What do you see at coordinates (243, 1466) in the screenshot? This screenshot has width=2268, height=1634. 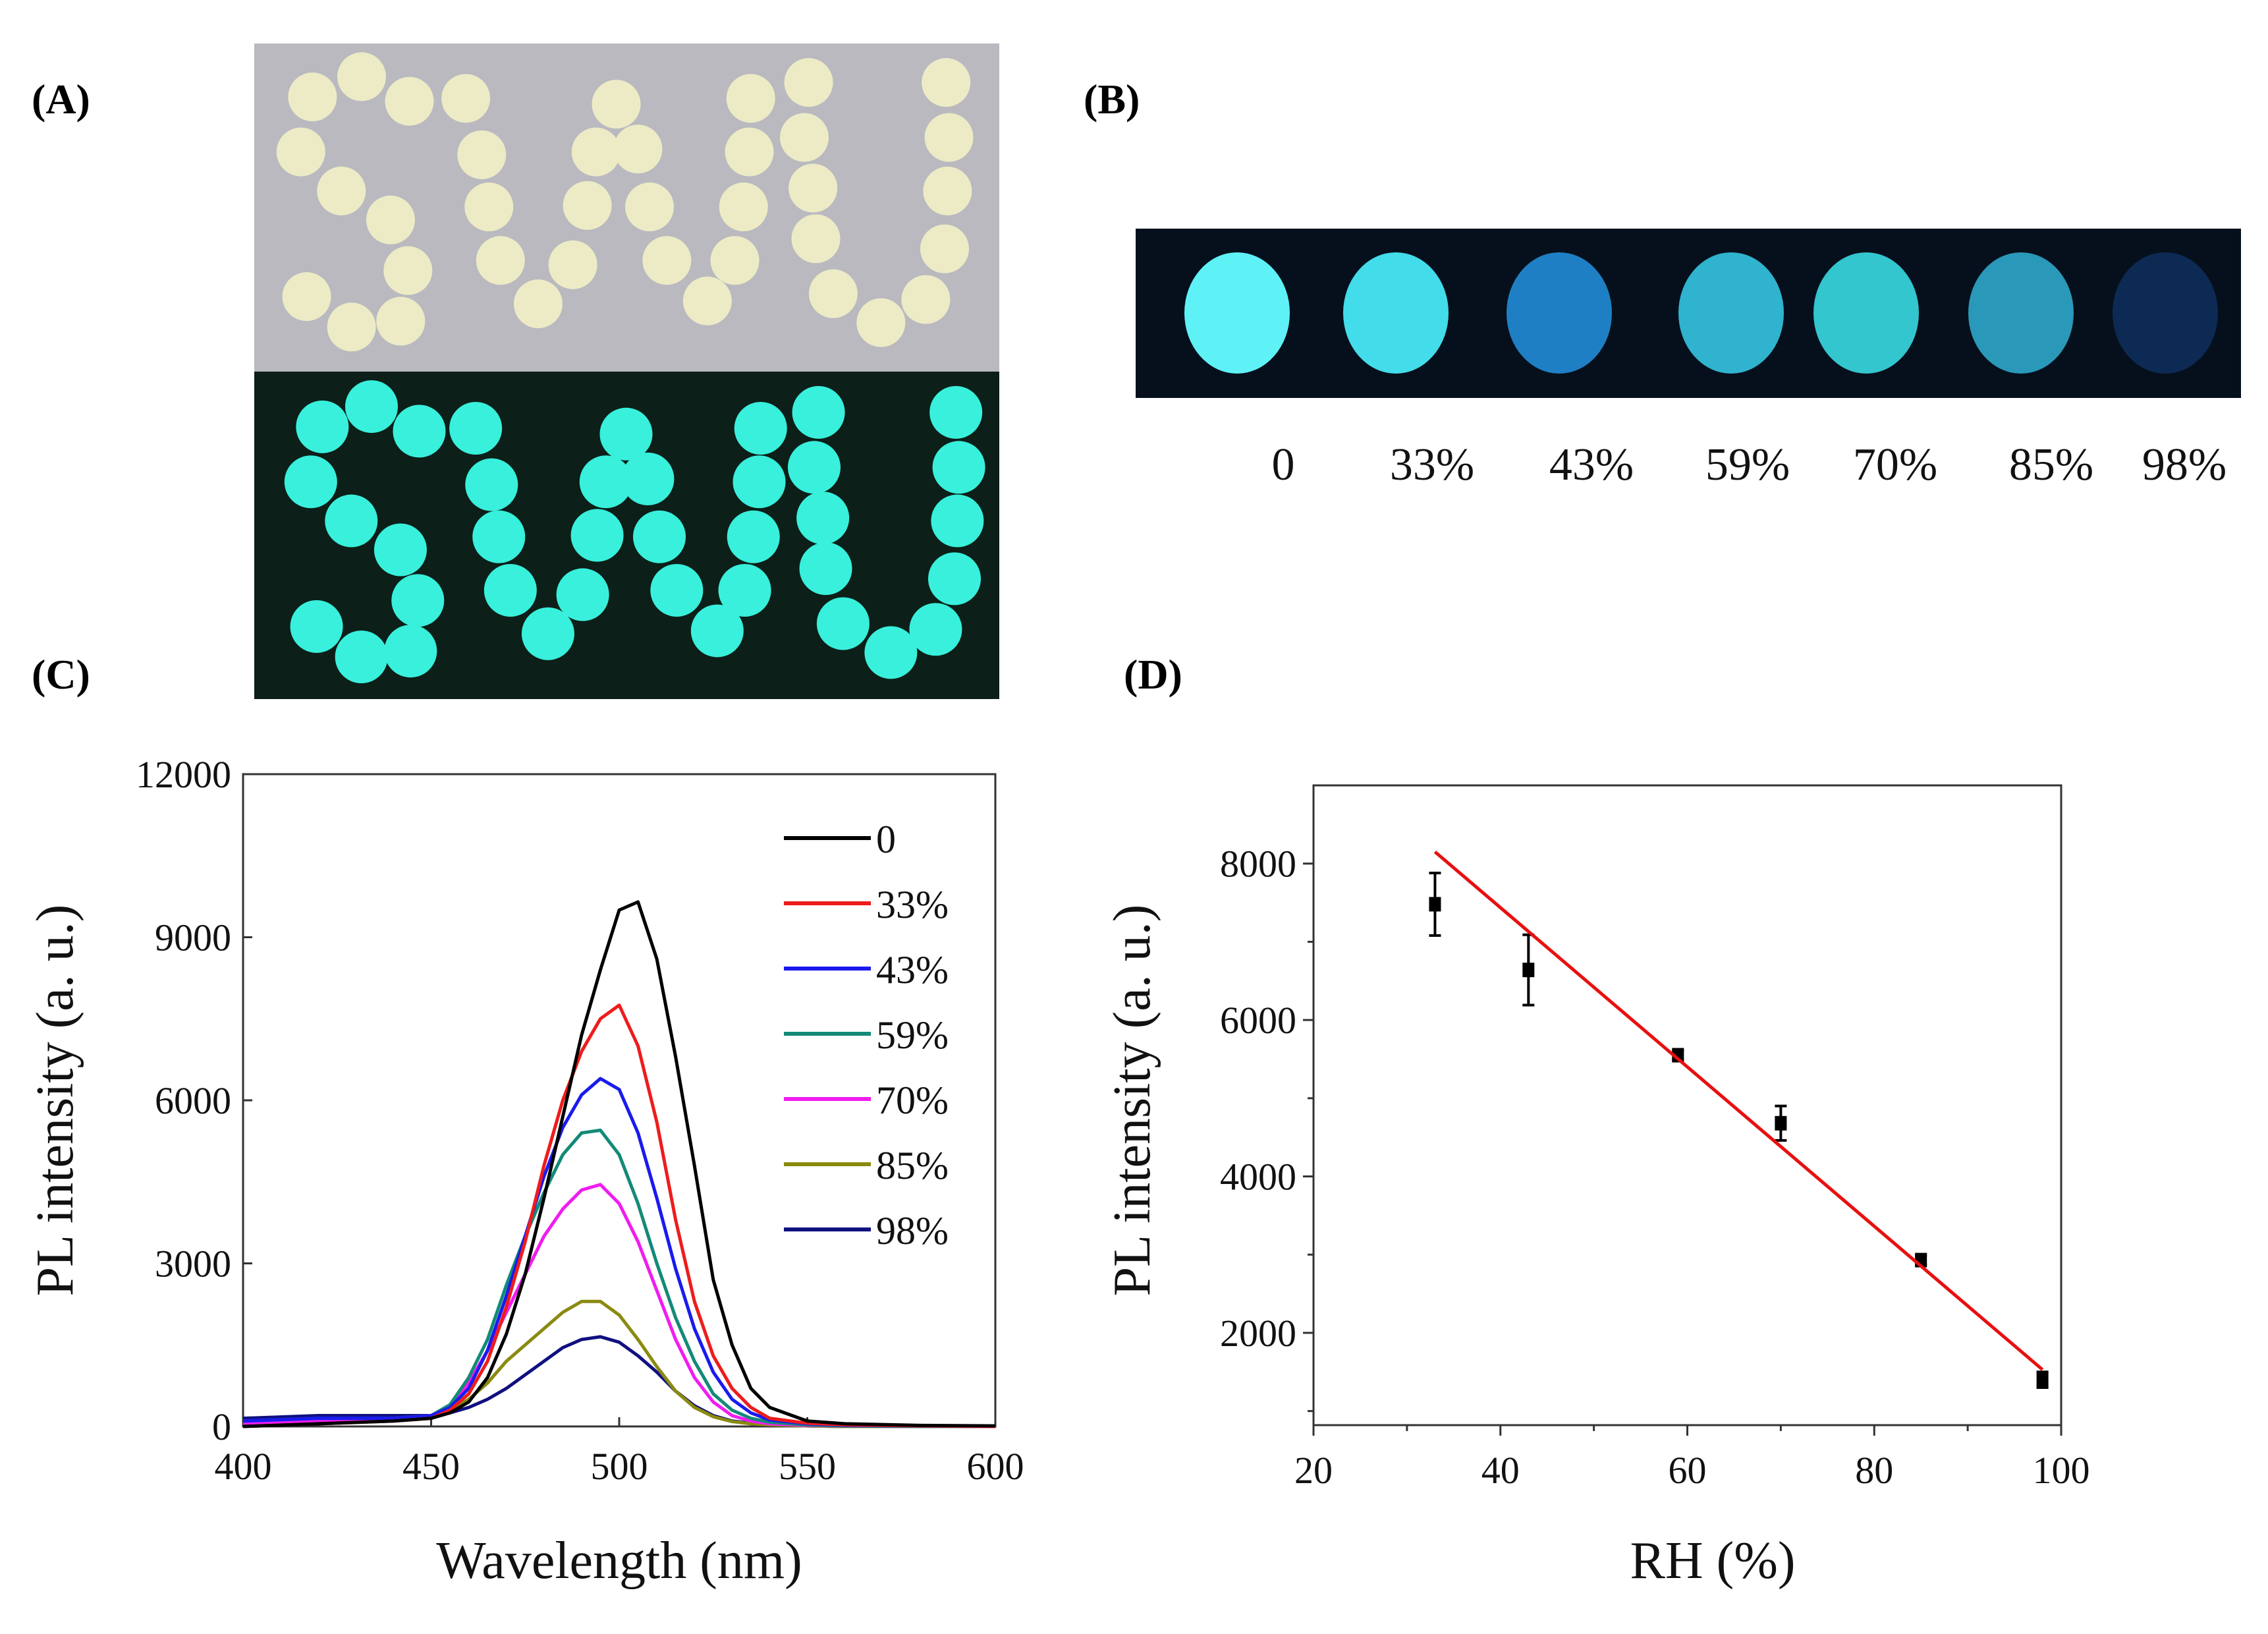 I see `x-tick-label: 400` at bounding box center [243, 1466].